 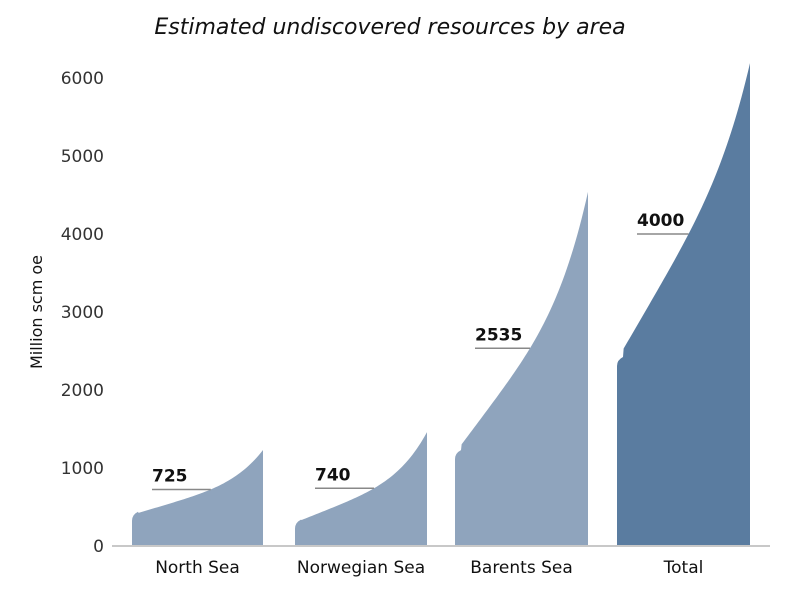 What do you see at coordinates (361, 568) in the screenshot?
I see `x-category-label: Norwegian Sea` at bounding box center [361, 568].